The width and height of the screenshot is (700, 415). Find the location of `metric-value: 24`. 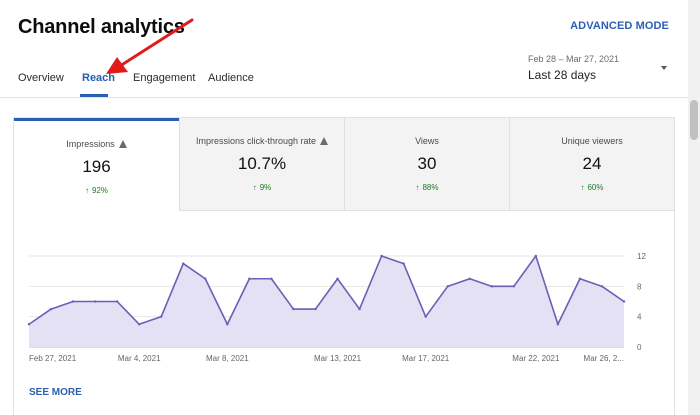

metric-value: 24 is located at coordinates (592, 163).